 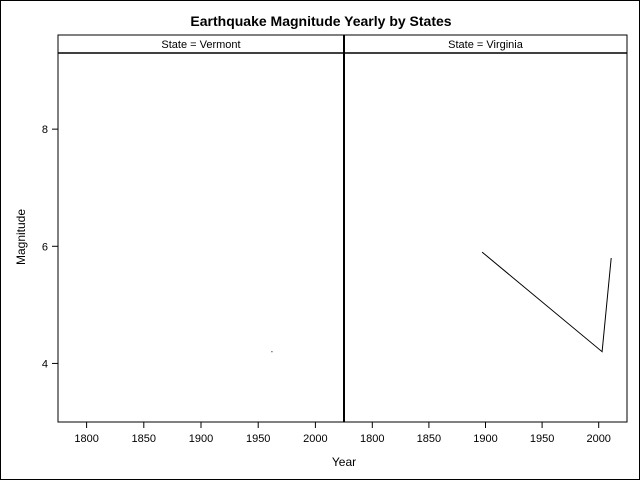 I want to click on y-tick-label: 8, so click(x=45, y=130).